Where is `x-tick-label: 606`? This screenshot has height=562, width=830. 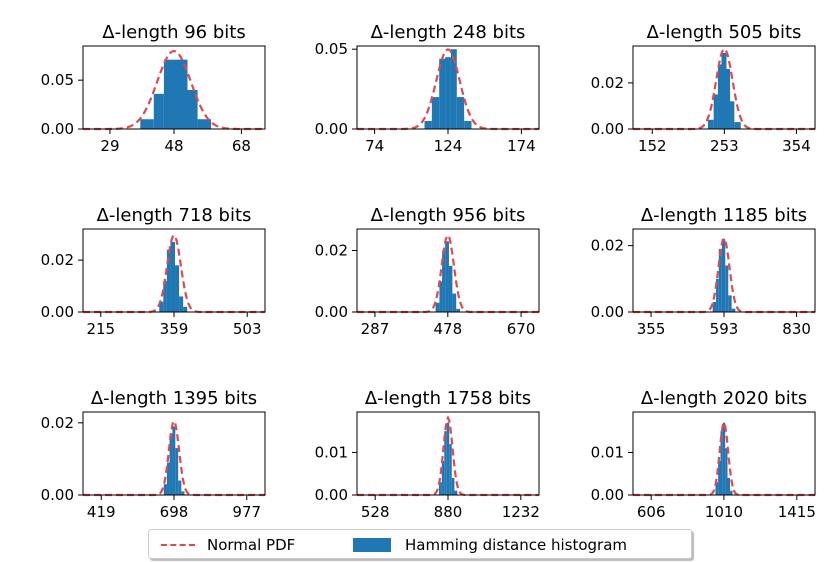 x-tick-label: 606 is located at coordinates (651, 512).